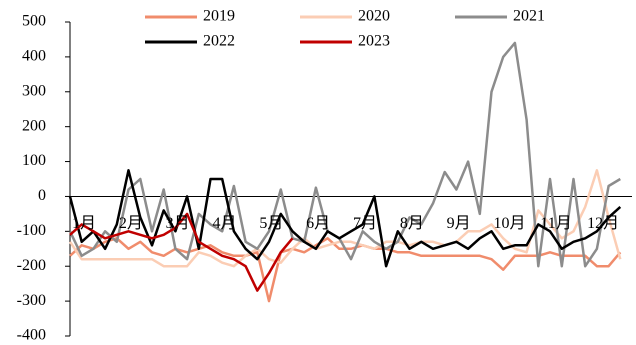  Describe the element at coordinates (219, 16) in the screenshot. I see `legend-label: 2019` at that location.